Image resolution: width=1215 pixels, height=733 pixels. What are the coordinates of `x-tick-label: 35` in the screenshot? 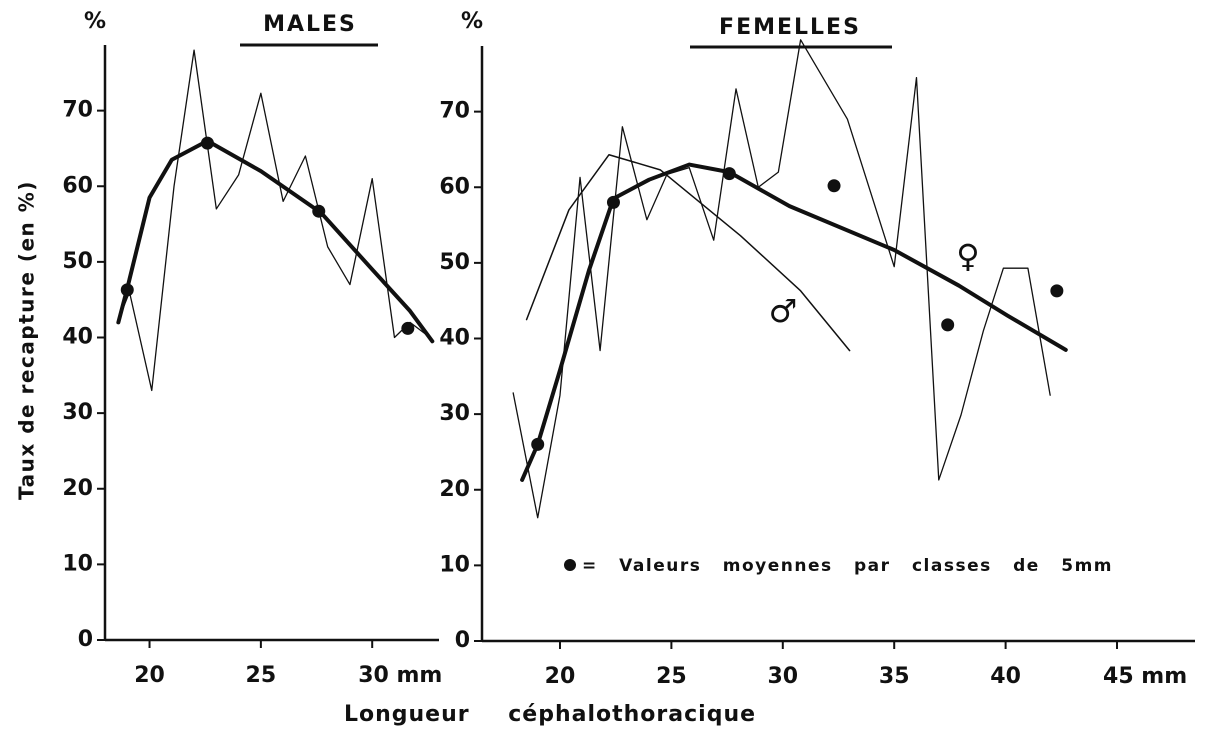 It's located at (894, 676).